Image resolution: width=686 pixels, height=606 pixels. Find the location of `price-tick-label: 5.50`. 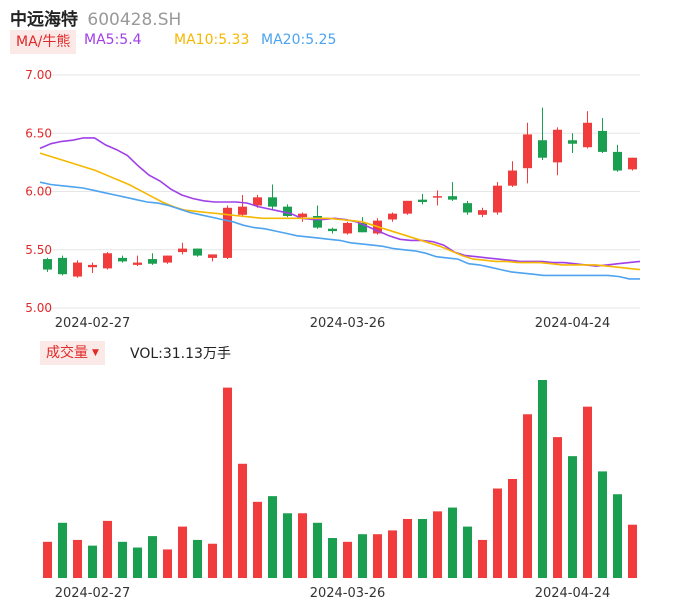

price-tick-label: 5.50 is located at coordinates (38, 250).